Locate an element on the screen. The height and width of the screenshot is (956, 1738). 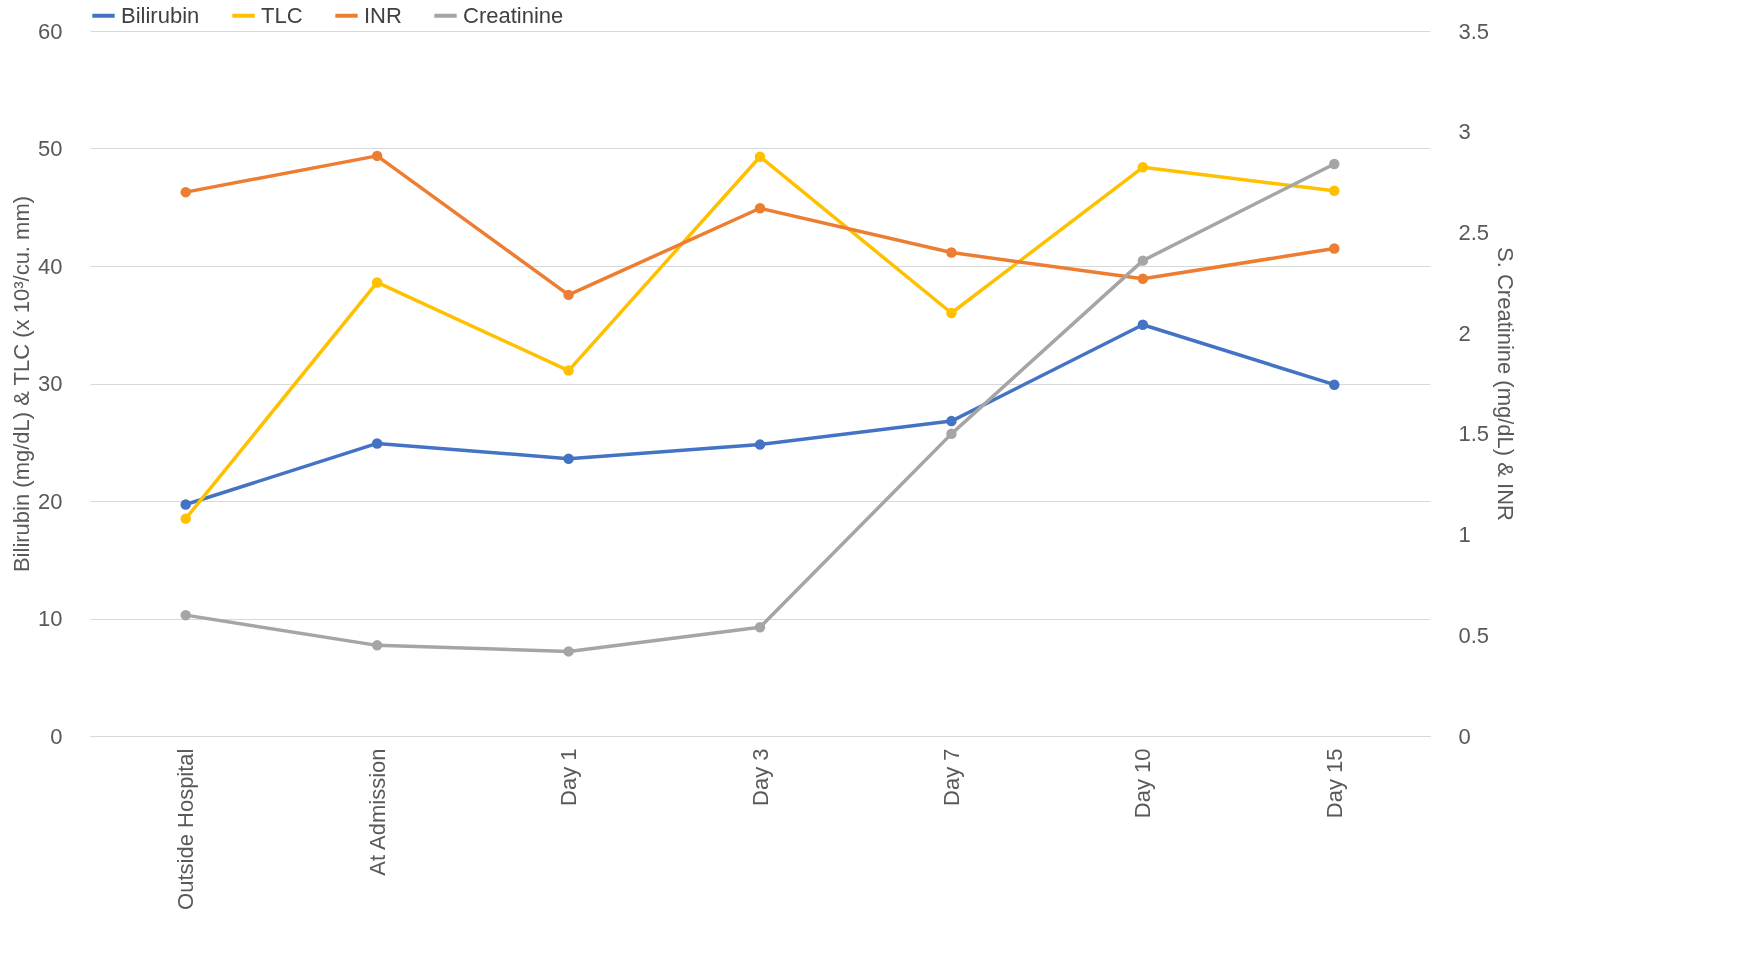
y-tick-label: 60 is located at coordinates (50, 31).